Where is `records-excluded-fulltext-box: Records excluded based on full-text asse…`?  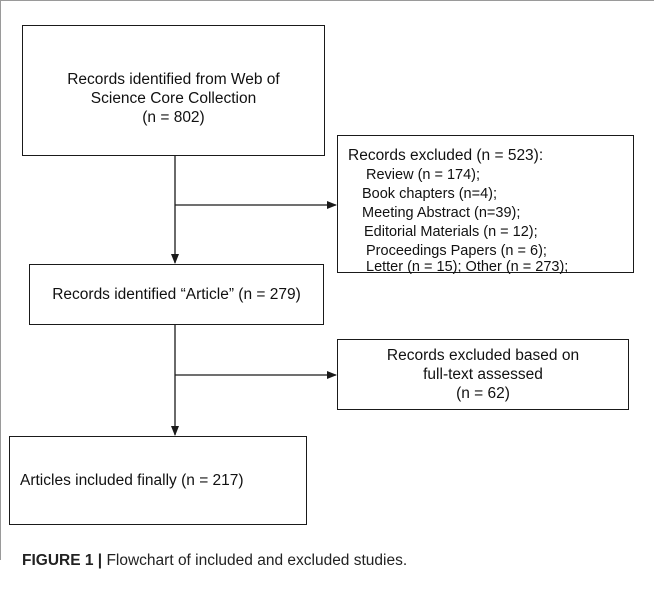
records-excluded-fulltext-box: Records excluded based on full-text asse… is located at coordinates (483, 374).